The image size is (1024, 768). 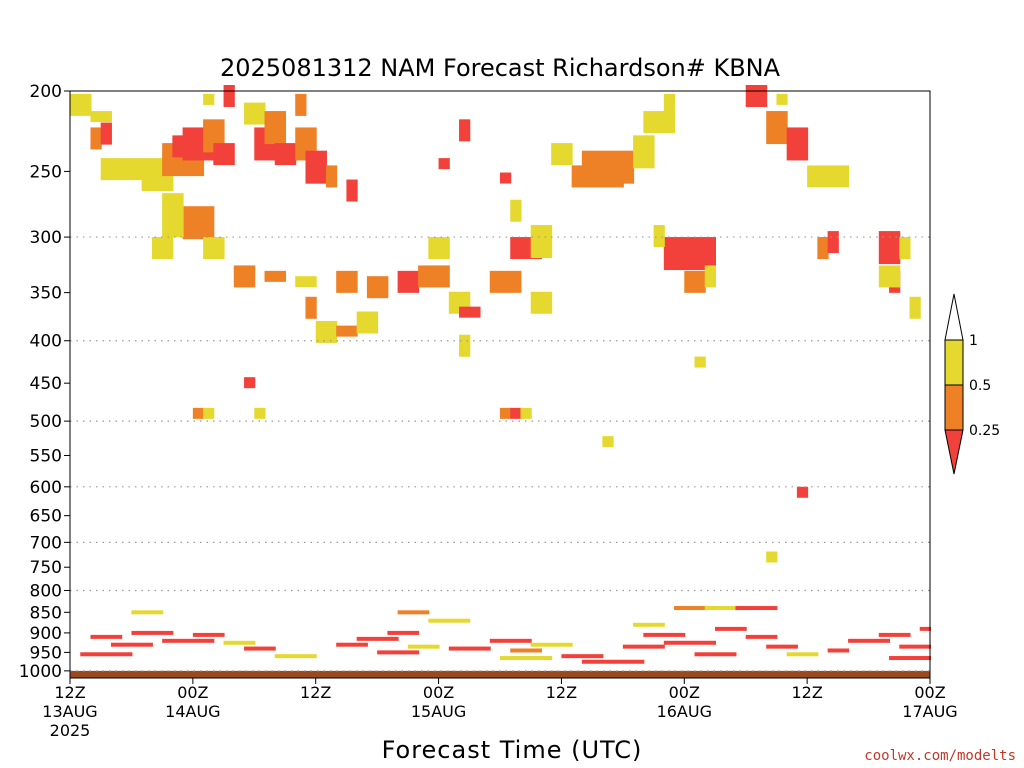 I want to click on y-tick-label: 850, so click(x=46, y=613).